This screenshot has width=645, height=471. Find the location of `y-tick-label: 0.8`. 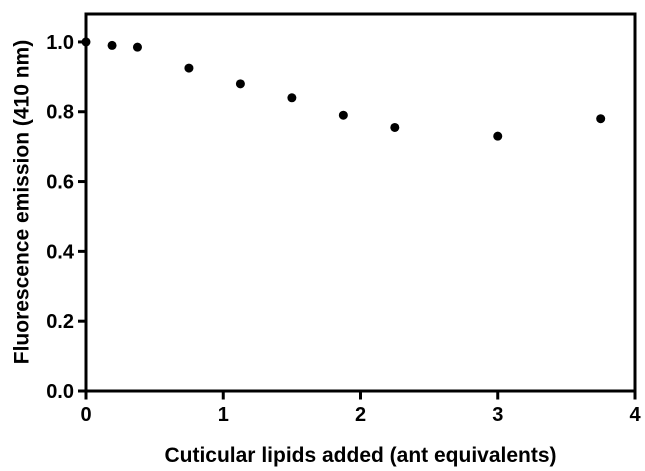

y-tick-label: 0.8 is located at coordinates (60, 113).